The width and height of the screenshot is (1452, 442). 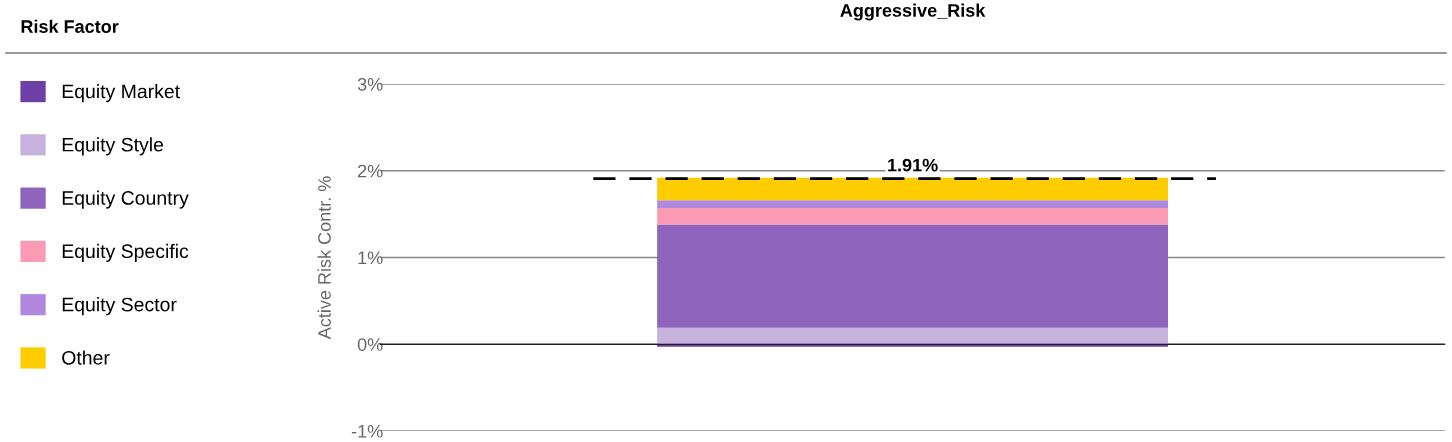 I want to click on y-axis-title: Active Risk Contr. %, so click(x=324, y=258).